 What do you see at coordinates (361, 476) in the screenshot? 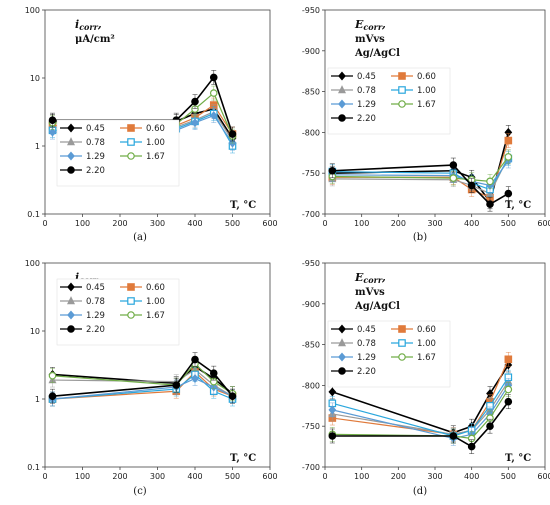
I see `x-tick-label: 100` at bounding box center [361, 476].